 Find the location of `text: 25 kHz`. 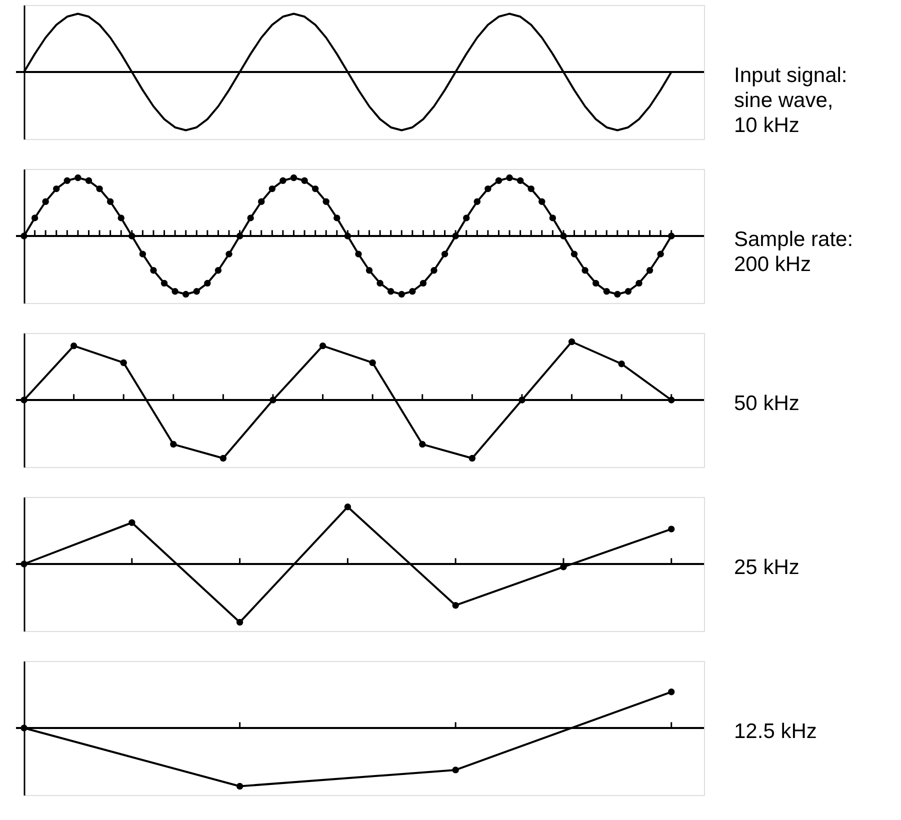

text: 25 kHz is located at coordinates (767, 567).